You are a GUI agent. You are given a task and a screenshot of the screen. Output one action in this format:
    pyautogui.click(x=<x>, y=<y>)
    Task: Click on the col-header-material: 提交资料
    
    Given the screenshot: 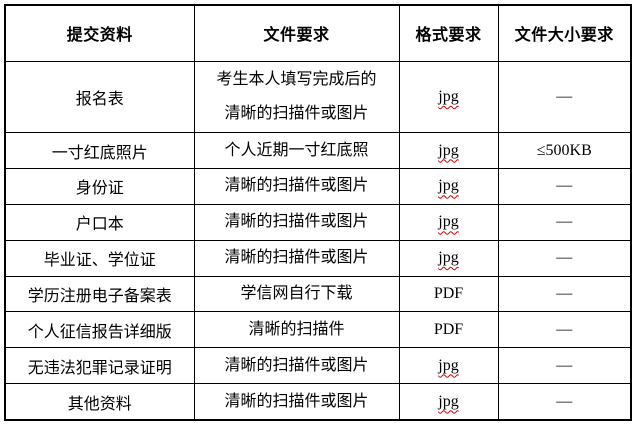 What is the action you would take?
    pyautogui.click(x=99, y=33)
    